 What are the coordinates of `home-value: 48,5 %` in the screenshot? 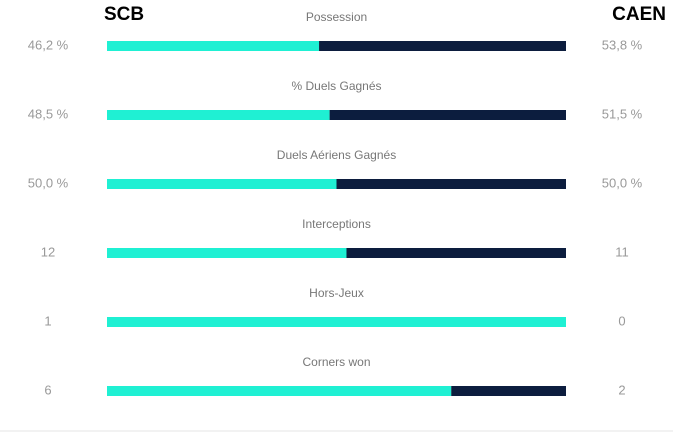 It's located at (48, 113).